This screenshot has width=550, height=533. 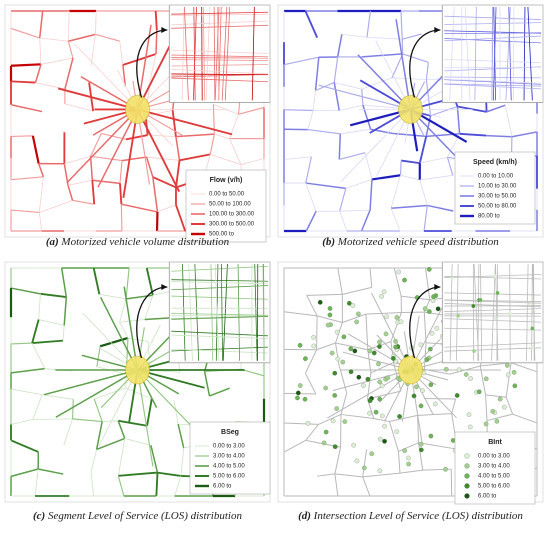 I want to click on legend-item: 100.00 to 300.00, so click(x=232, y=215).